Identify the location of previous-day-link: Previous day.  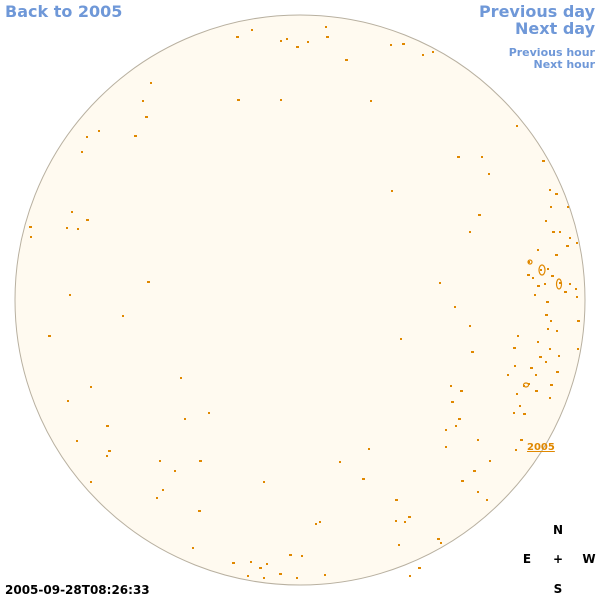
(536, 11).